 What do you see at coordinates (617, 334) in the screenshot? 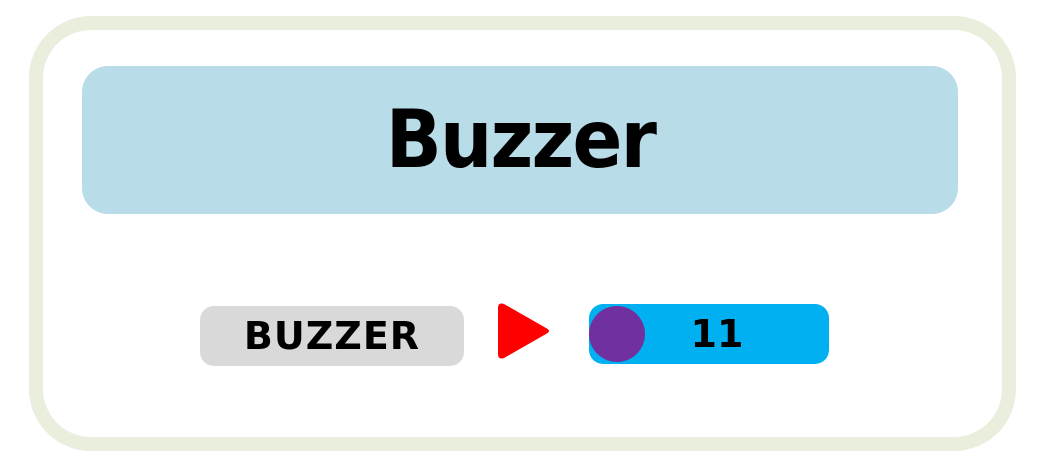
I see `circle-dot-icon` at bounding box center [617, 334].